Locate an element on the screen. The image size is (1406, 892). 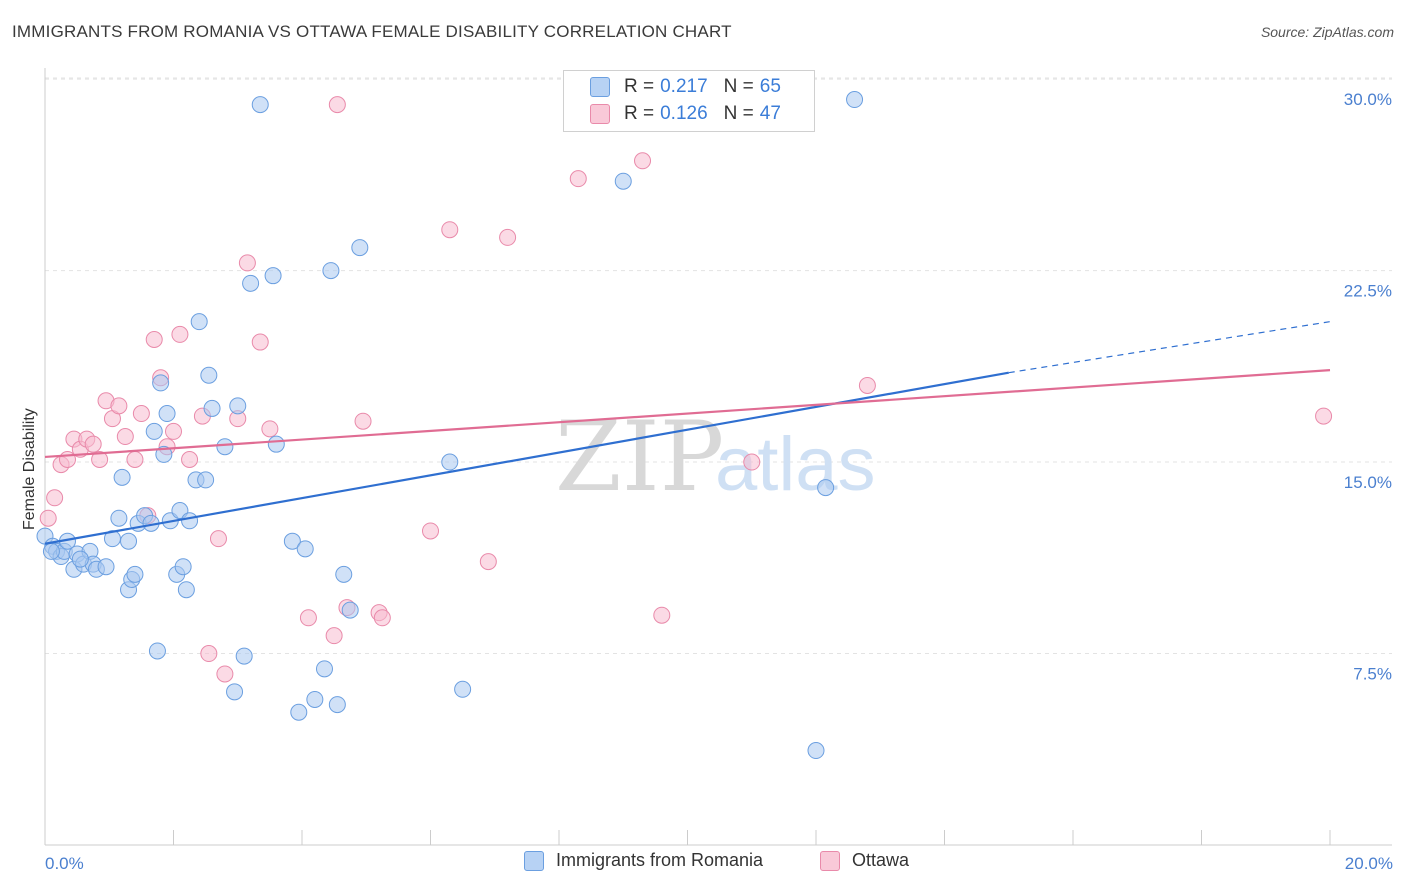
y-axis-label: Female Disability is located at coordinates (29, 469).